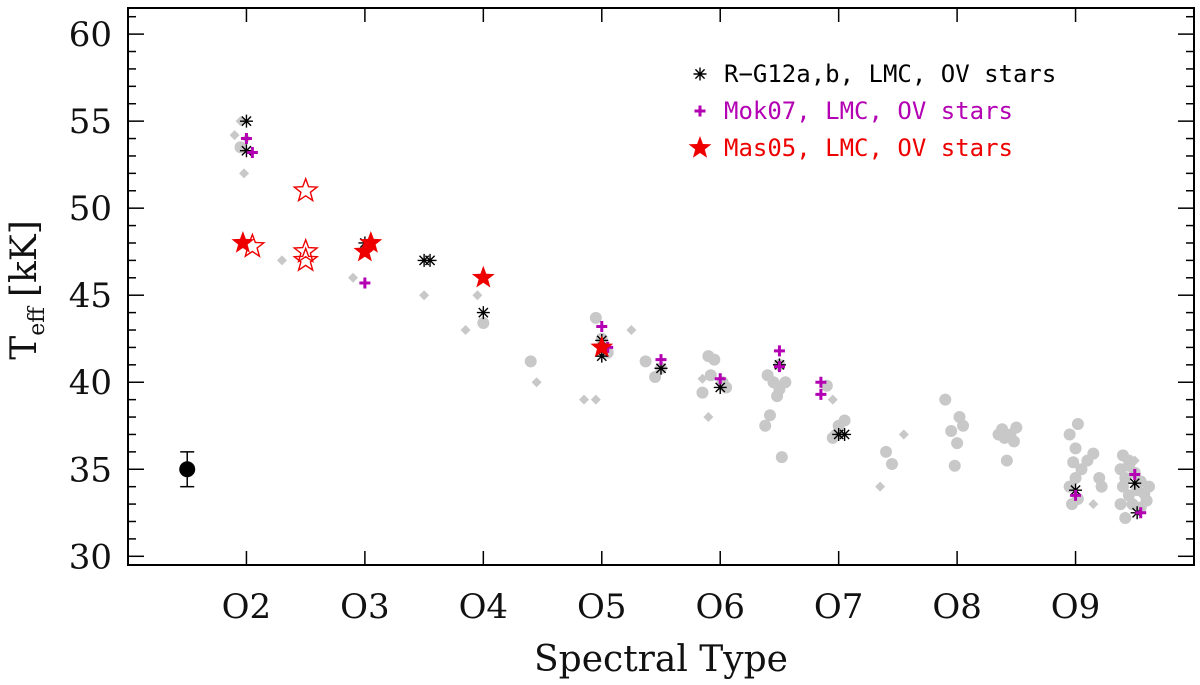 This screenshot has width=1200, height=685. What do you see at coordinates (90, 122) in the screenshot?
I see `y-tick-label: 55` at bounding box center [90, 122].